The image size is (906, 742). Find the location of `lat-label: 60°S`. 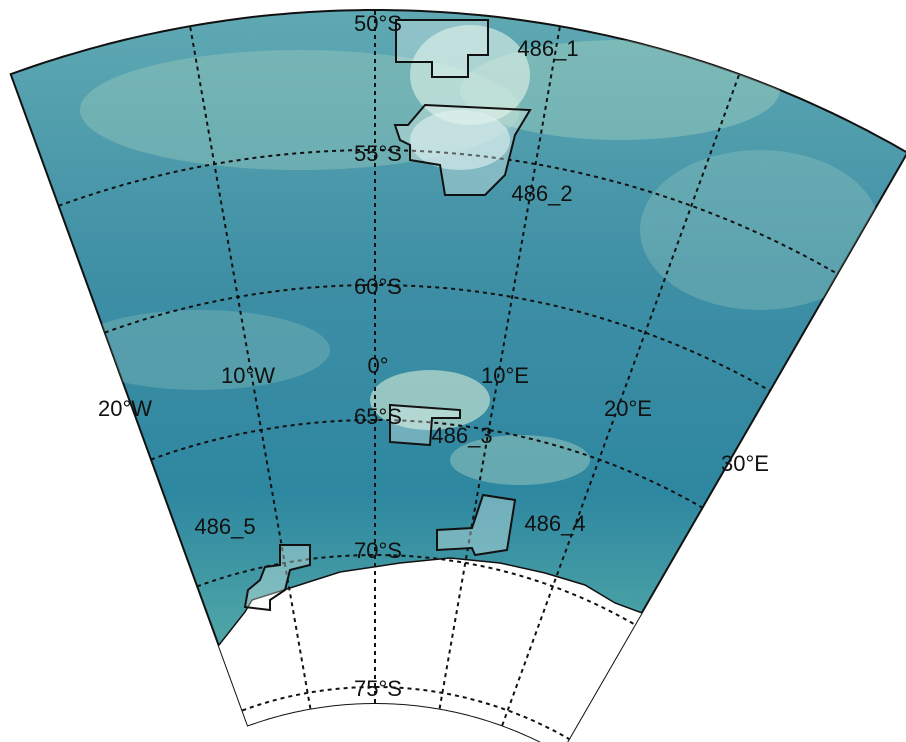

lat-label: 60°S is located at coordinates (378, 286).